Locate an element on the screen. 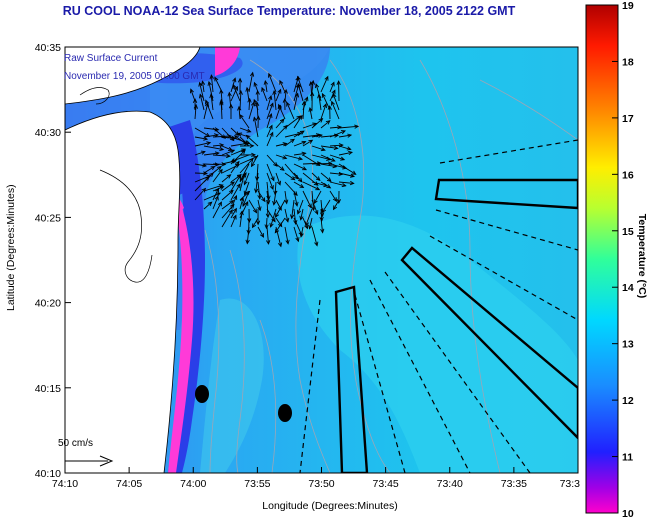 The image size is (651, 519). x-tick-label: 73:40 is located at coordinates (450, 484).